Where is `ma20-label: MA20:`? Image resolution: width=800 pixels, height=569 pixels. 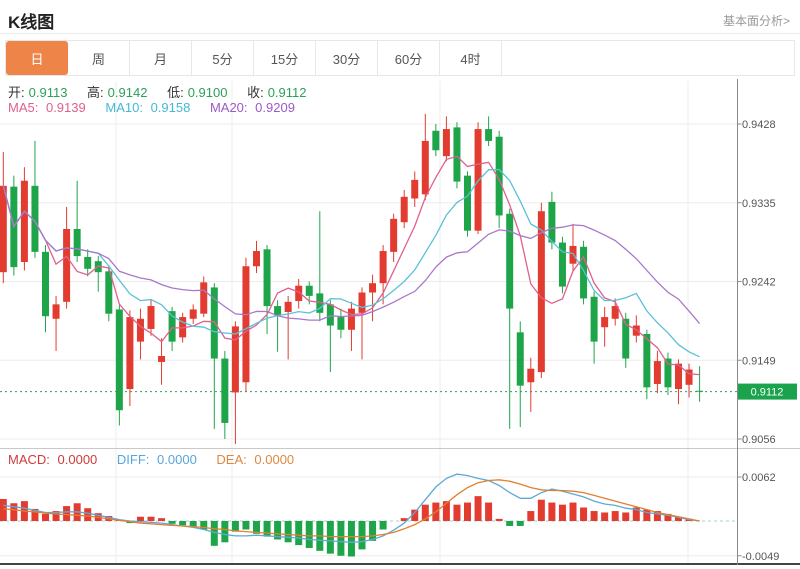
ma20-label: MA20: is located at coordinates (228, 107).